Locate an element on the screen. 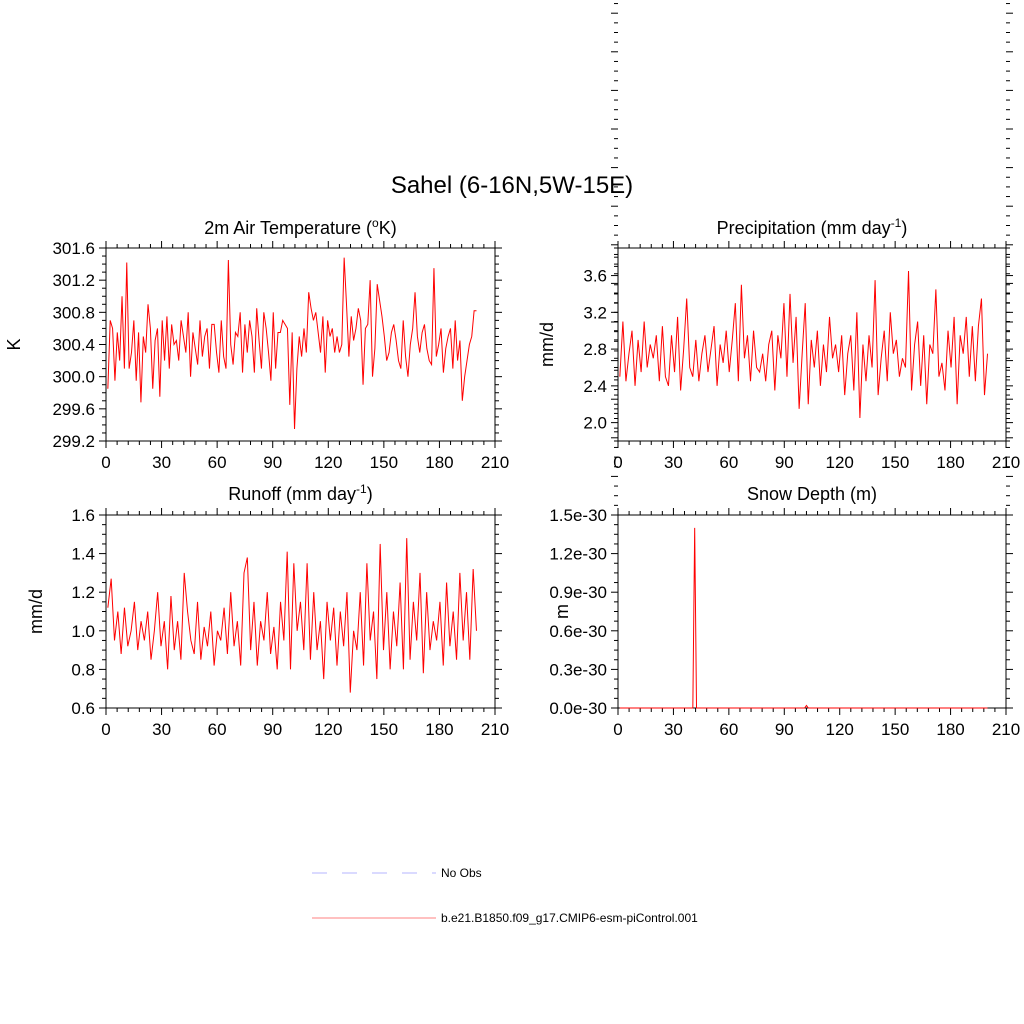 Image resolution: width=1024 pixels, height=1024 pixels. temp-title-part: 2m Air Temperature ( is located at coordinates (288, 228).